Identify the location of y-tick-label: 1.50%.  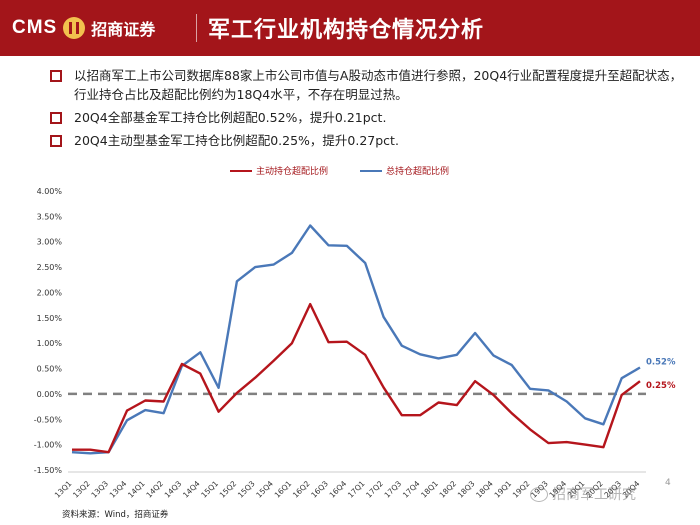
(50, 318).